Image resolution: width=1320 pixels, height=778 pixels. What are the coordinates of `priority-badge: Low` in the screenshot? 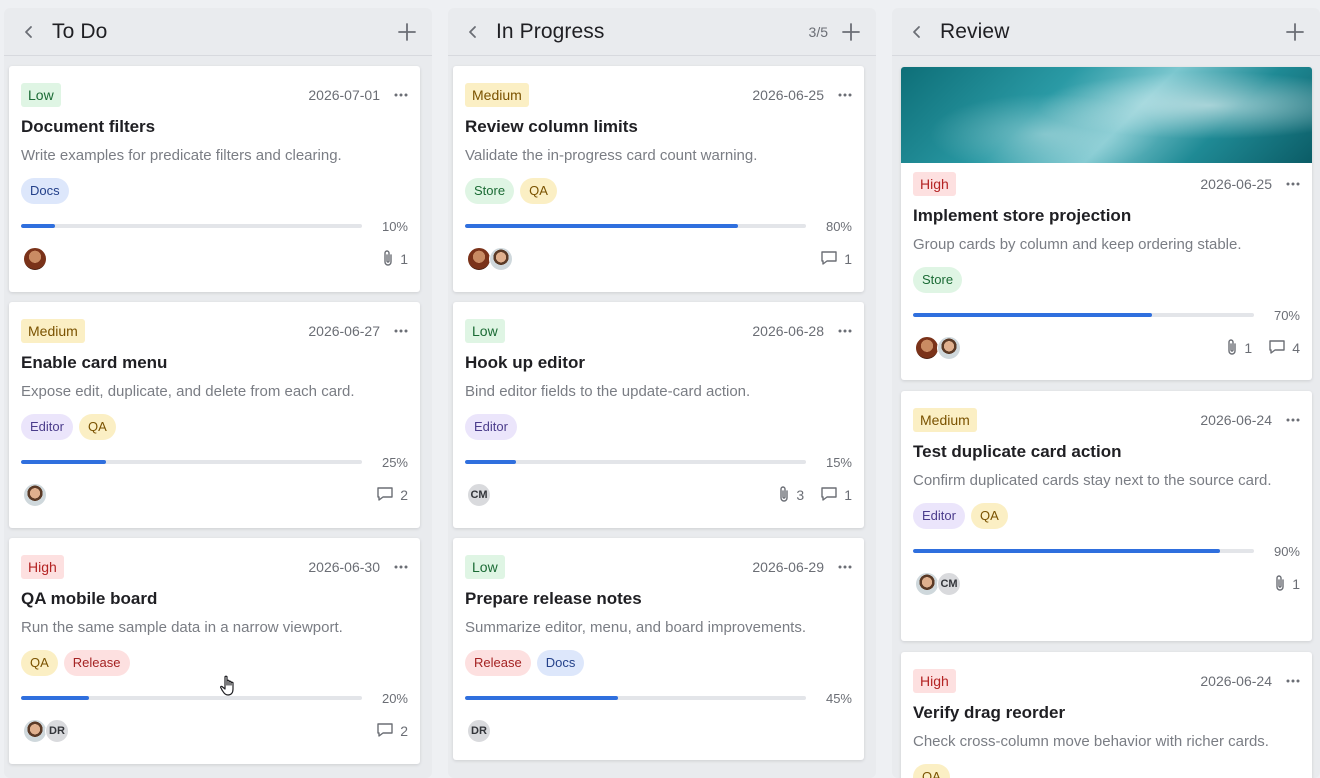 It's located at (485, 567).